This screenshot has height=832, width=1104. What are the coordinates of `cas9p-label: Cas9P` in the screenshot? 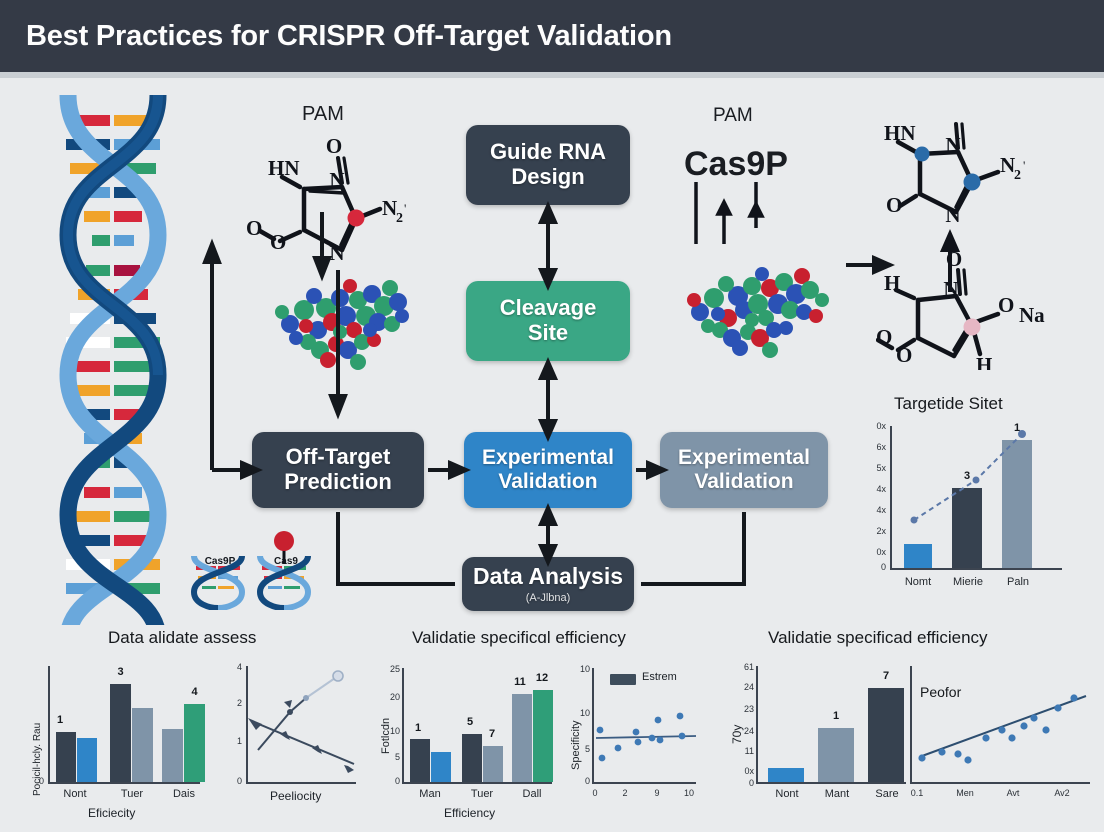 It's located at (736, 164).